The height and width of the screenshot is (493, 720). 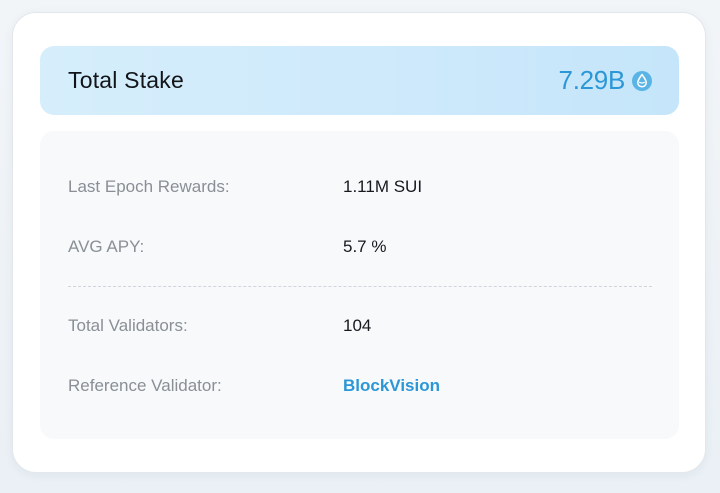 I want to click on total-validators-label: Total Validators:, so click(x=128, y=325).